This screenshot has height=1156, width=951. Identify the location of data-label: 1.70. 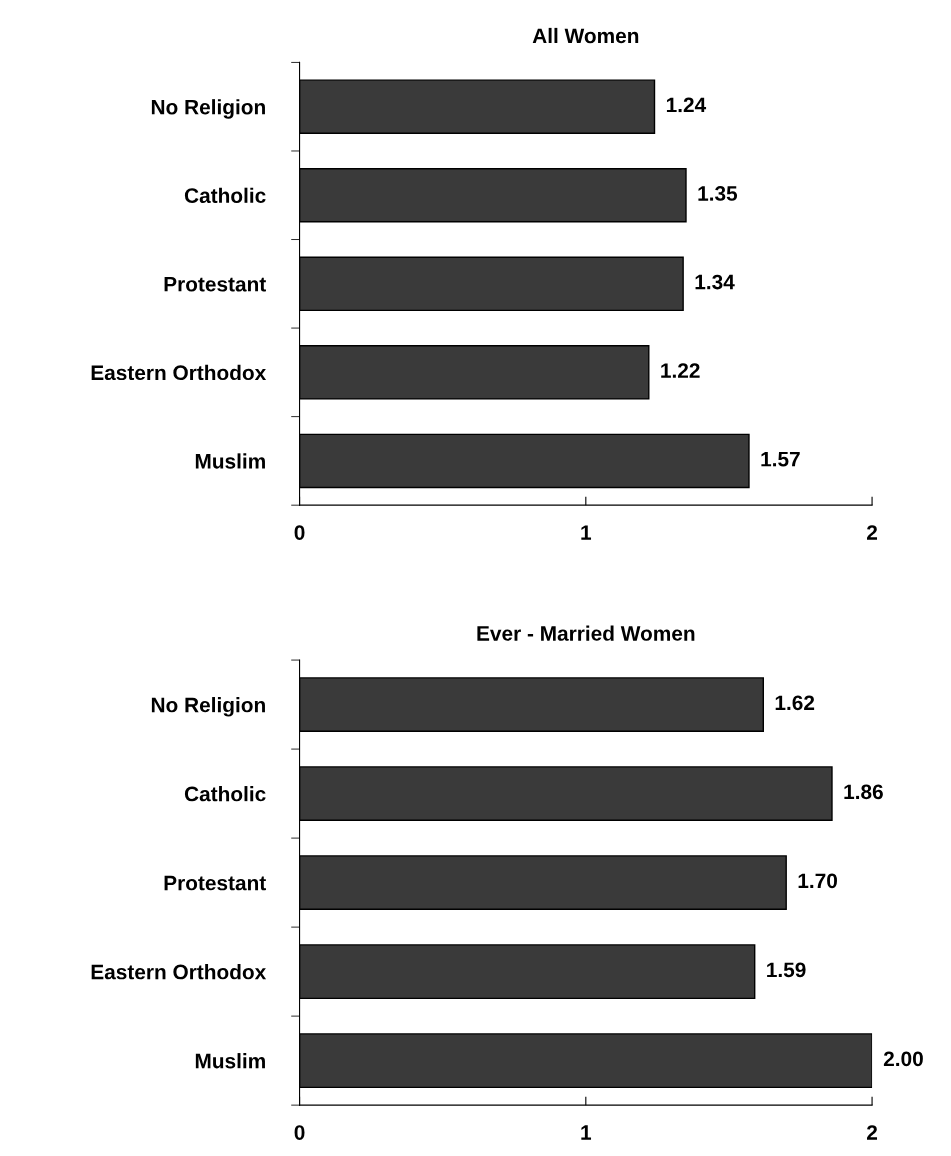
(817, 881).